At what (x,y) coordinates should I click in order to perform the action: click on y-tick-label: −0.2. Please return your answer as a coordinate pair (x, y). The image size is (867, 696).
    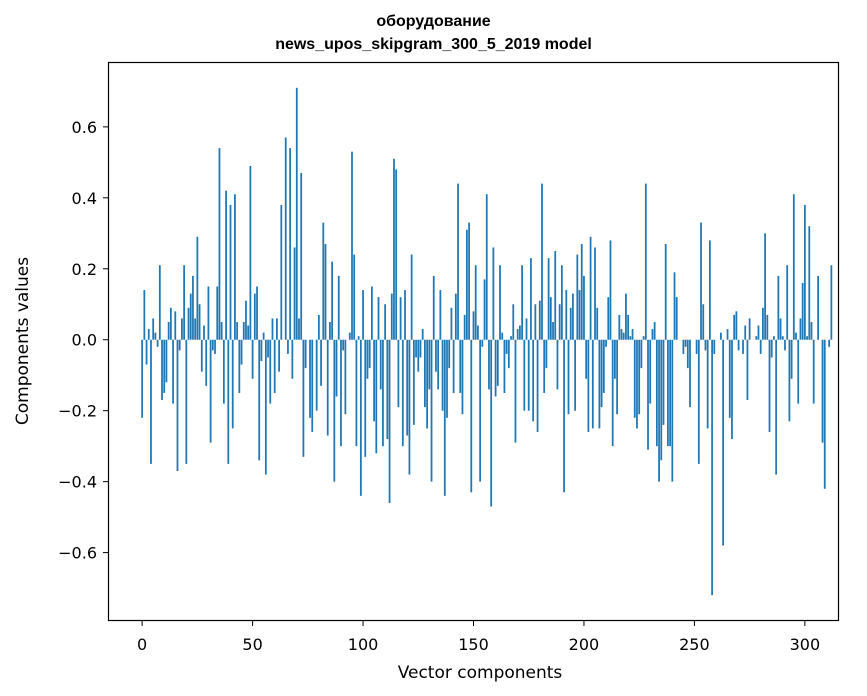
    Looking at the image, I should click on (77, 411).